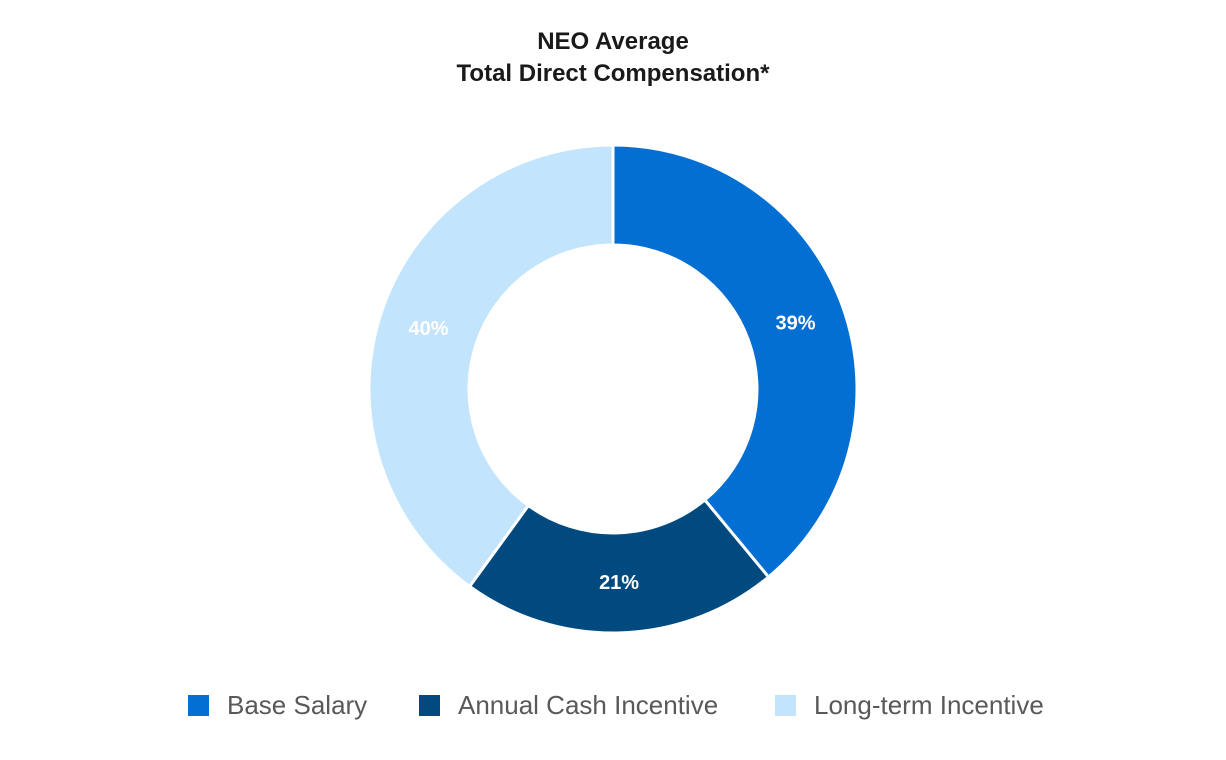 The width and height of the screenshot is (1226, 760). Describe the element at coordinates (198, 705) in the screenshot. I see `legend-swatch-base-salary` at that location.